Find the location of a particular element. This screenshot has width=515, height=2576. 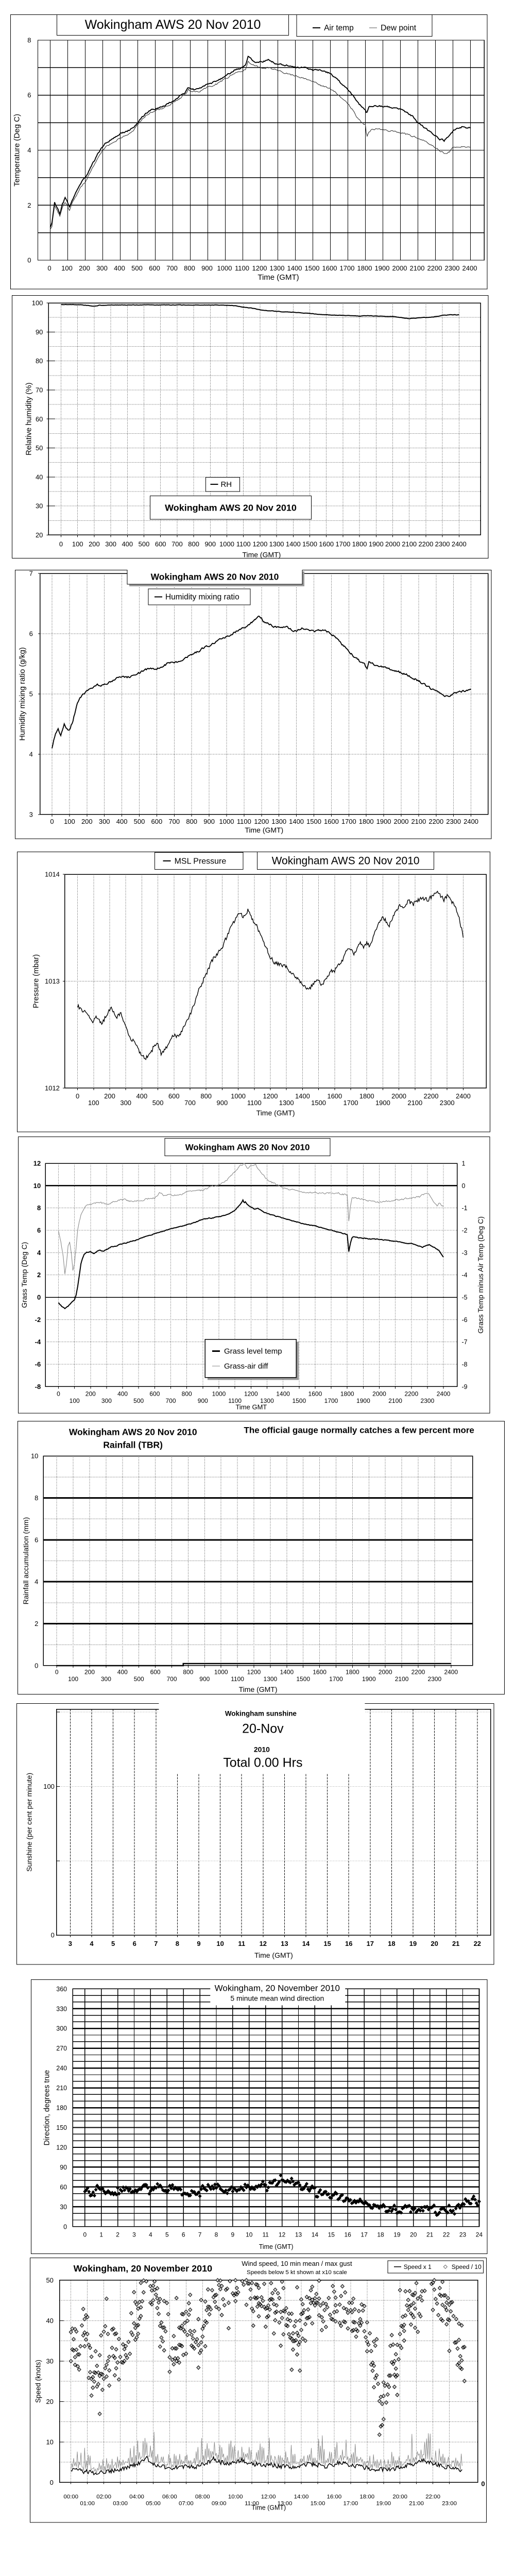

svg-text: RH is located at coordinates (226, 485).